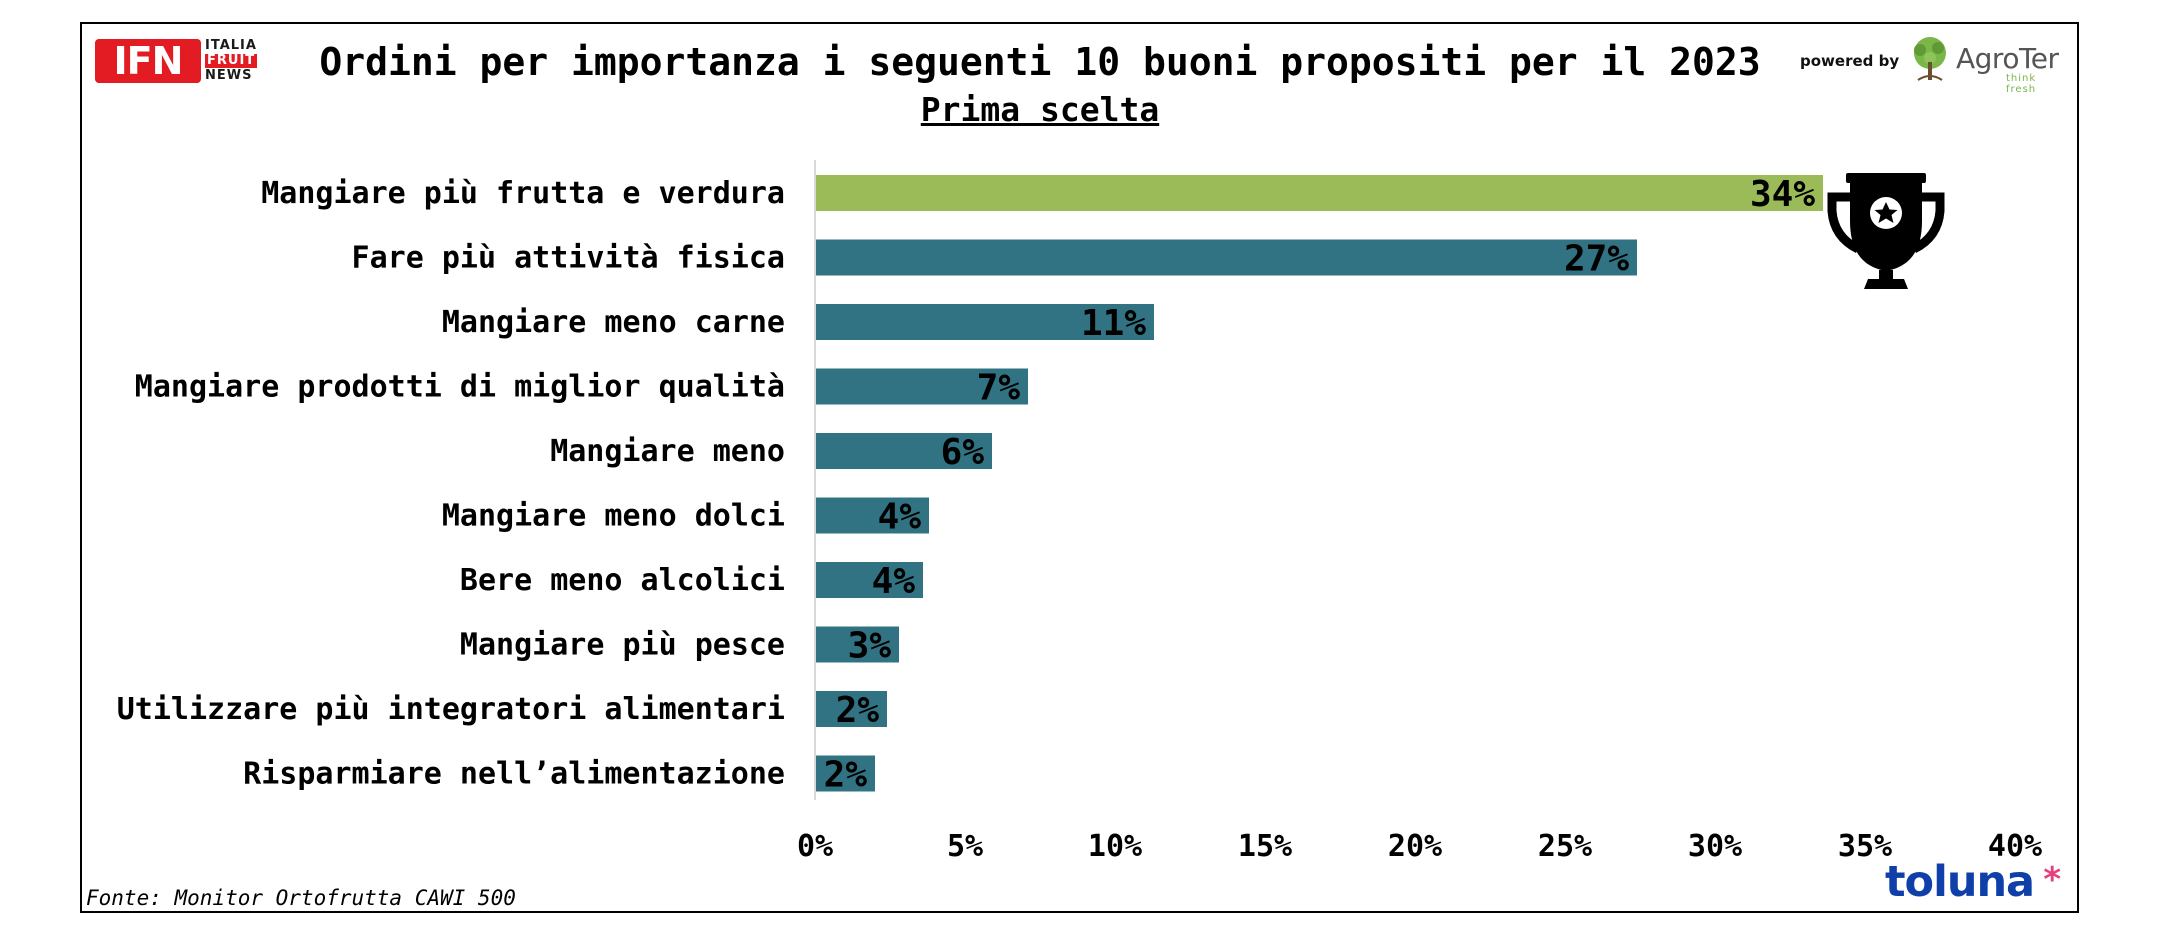 Image resolution: width=2161 pixels, height=937 pixels. Describe the element at coordinates (1960, 882) in the screenshot. I see `toluna-logo: toluna` at that location.